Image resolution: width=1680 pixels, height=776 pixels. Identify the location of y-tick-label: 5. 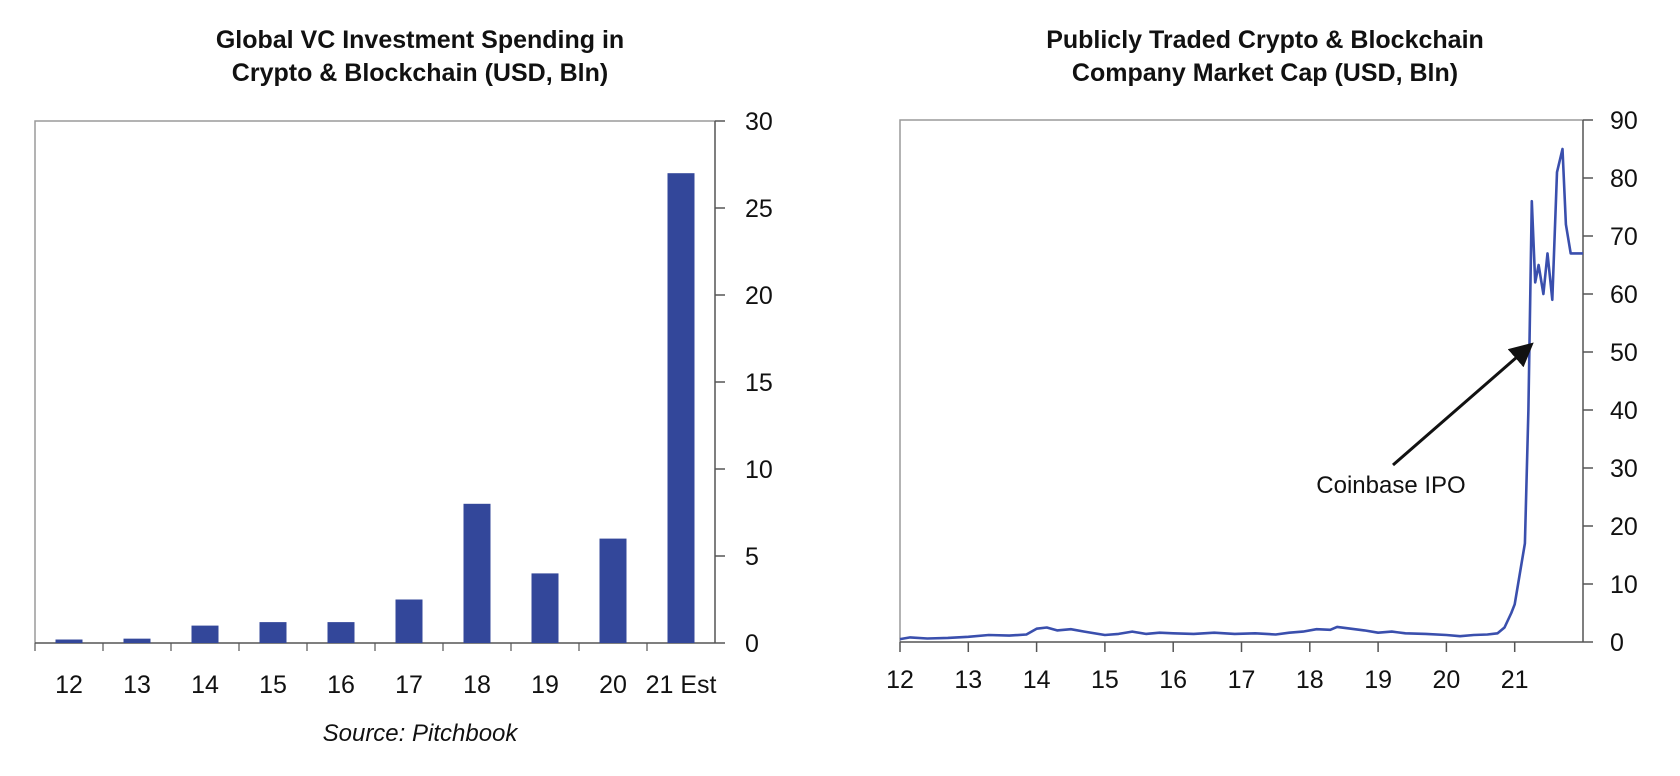
(752, 557).